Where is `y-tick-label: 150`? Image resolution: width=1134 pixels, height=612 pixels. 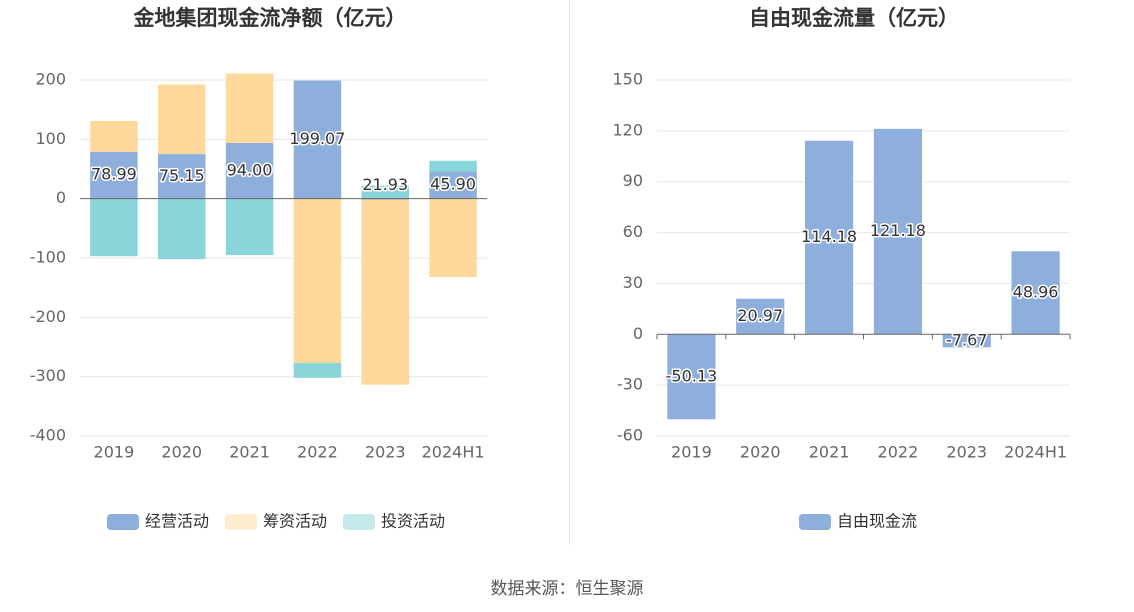
y-tick-label: 150 is located at coordinates (627, 79).